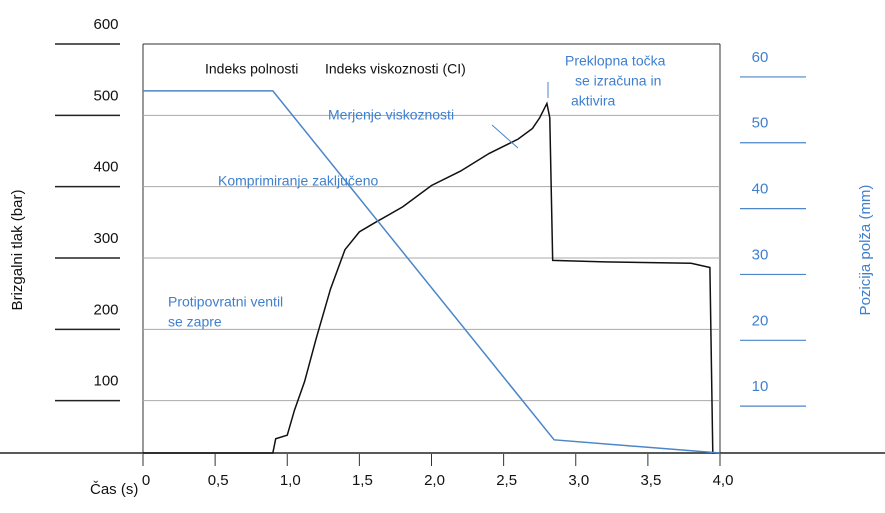  What do you see at coordinates (760, 320) in the screenshot?
I see `y2-tick-label: 20` at bounding box center [760, 320].